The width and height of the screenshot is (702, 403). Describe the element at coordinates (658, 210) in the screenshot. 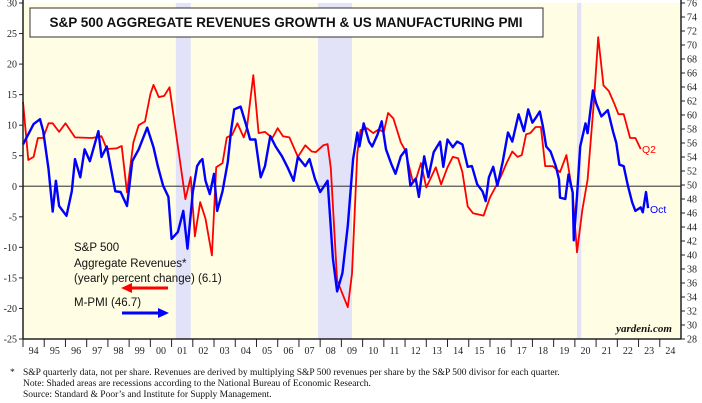

I see `pmi-end-label: Oct` at that location.